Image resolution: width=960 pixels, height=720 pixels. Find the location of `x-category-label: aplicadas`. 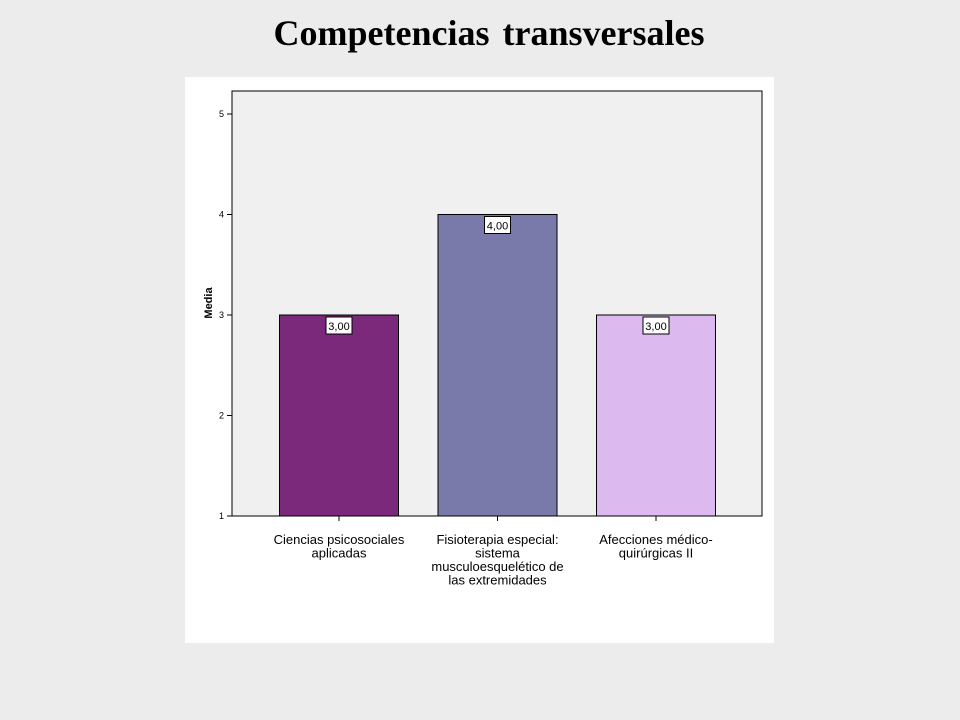

x-category-label: aplicadas is located at coordinates (339, 553).